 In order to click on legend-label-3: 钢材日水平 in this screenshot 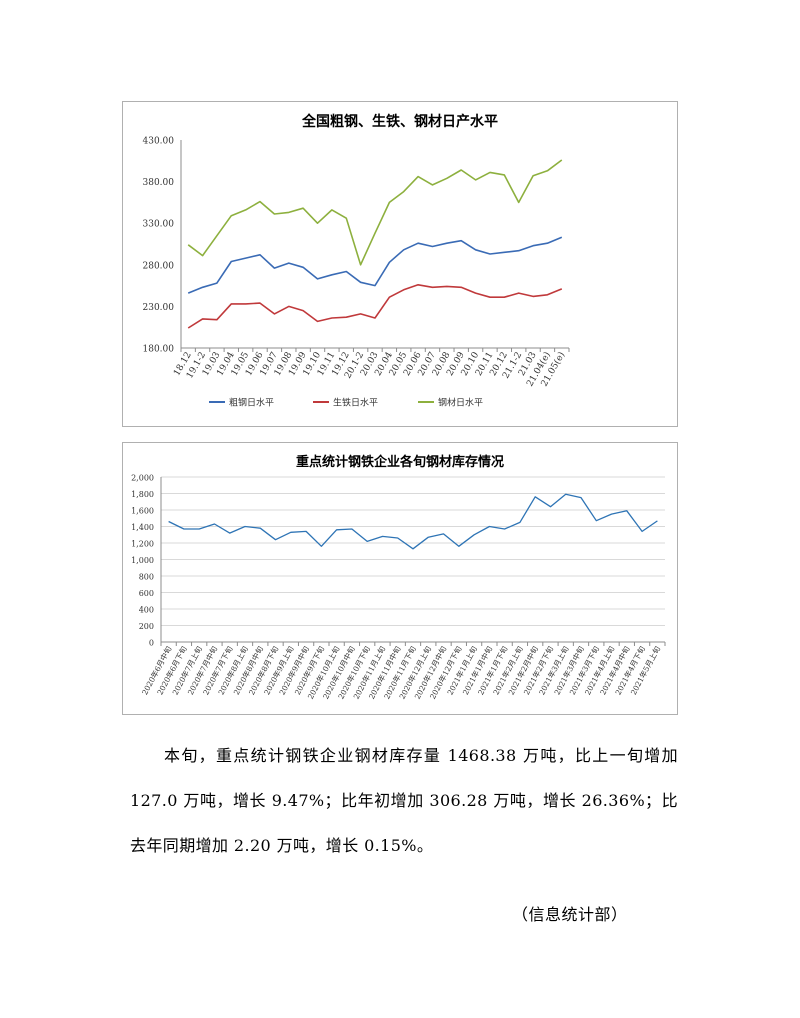, I will do `click(460, 403)`.